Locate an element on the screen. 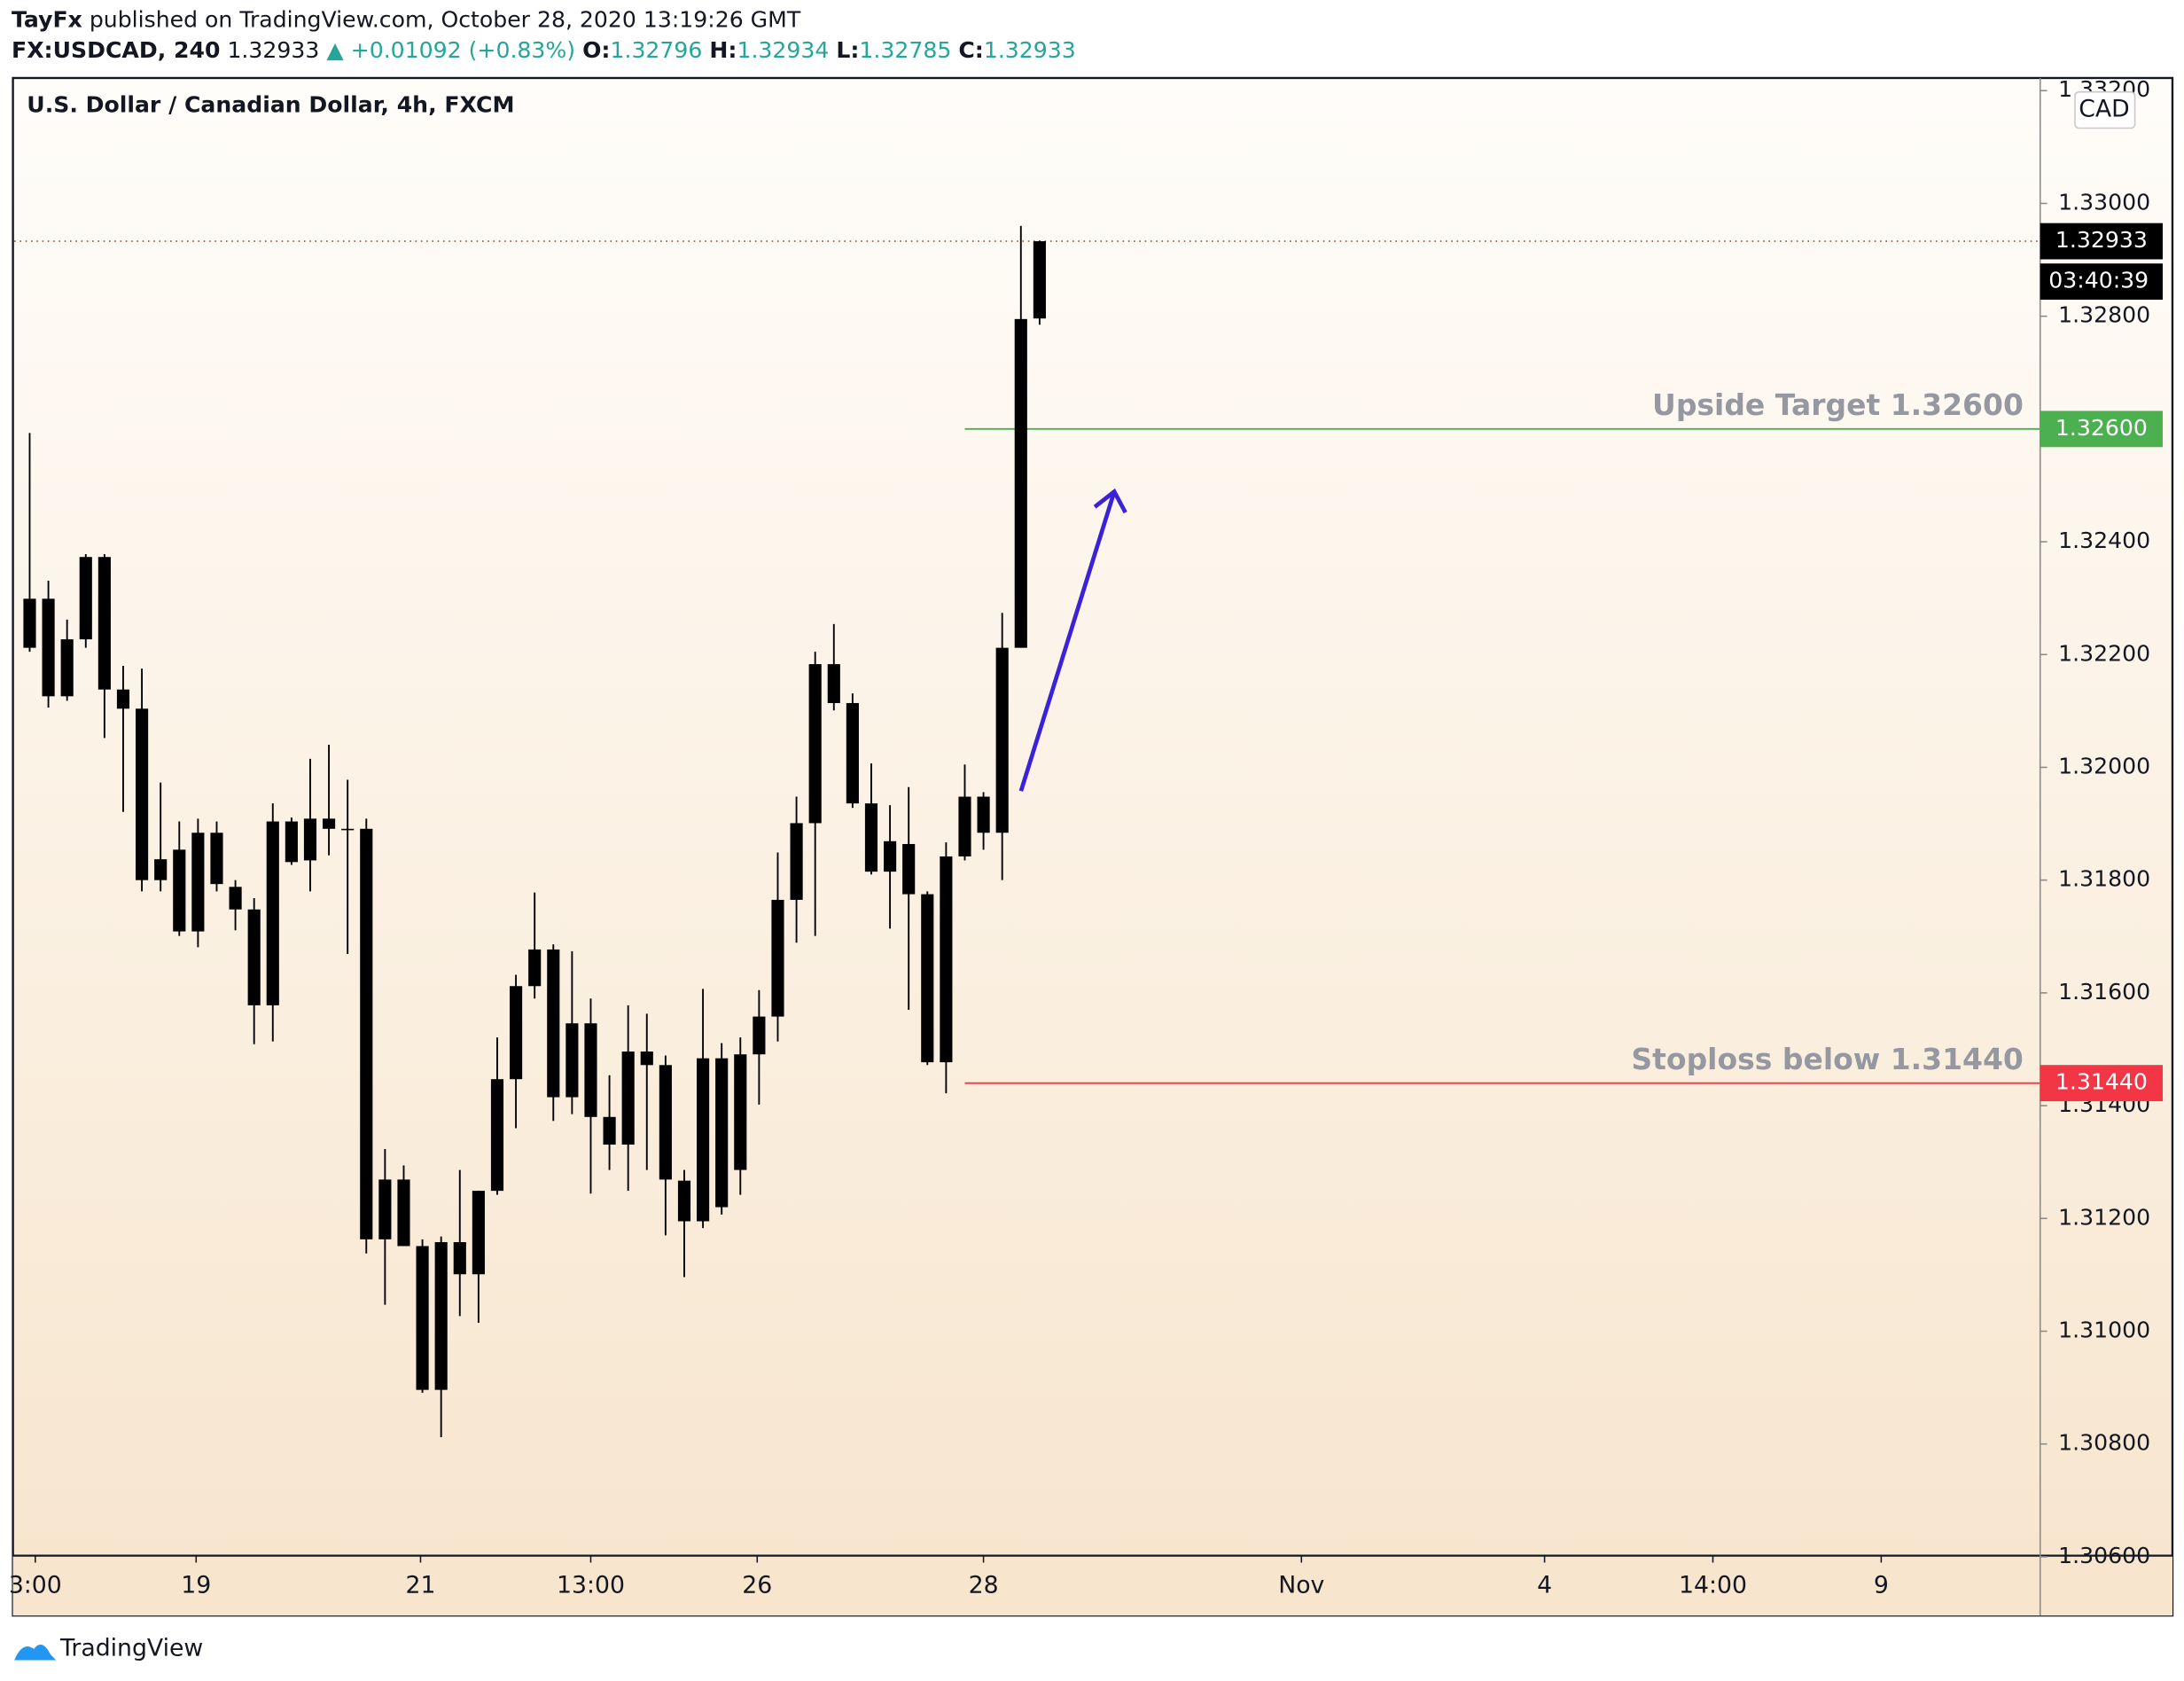  logo-icon is located at coordinates (35, 1652).